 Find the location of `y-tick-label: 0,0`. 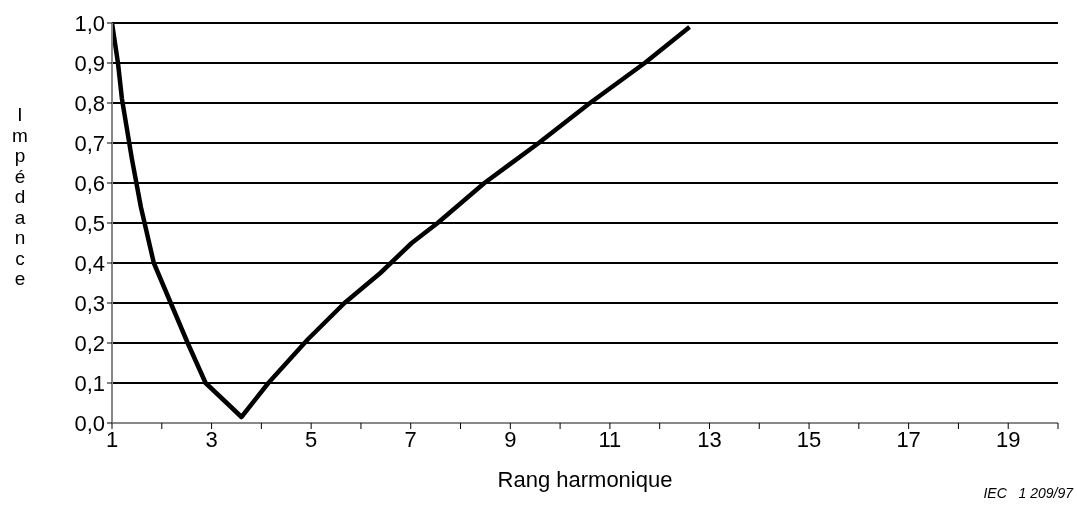

y-tick-label: 0,0 is located at coordinates (89, 423).